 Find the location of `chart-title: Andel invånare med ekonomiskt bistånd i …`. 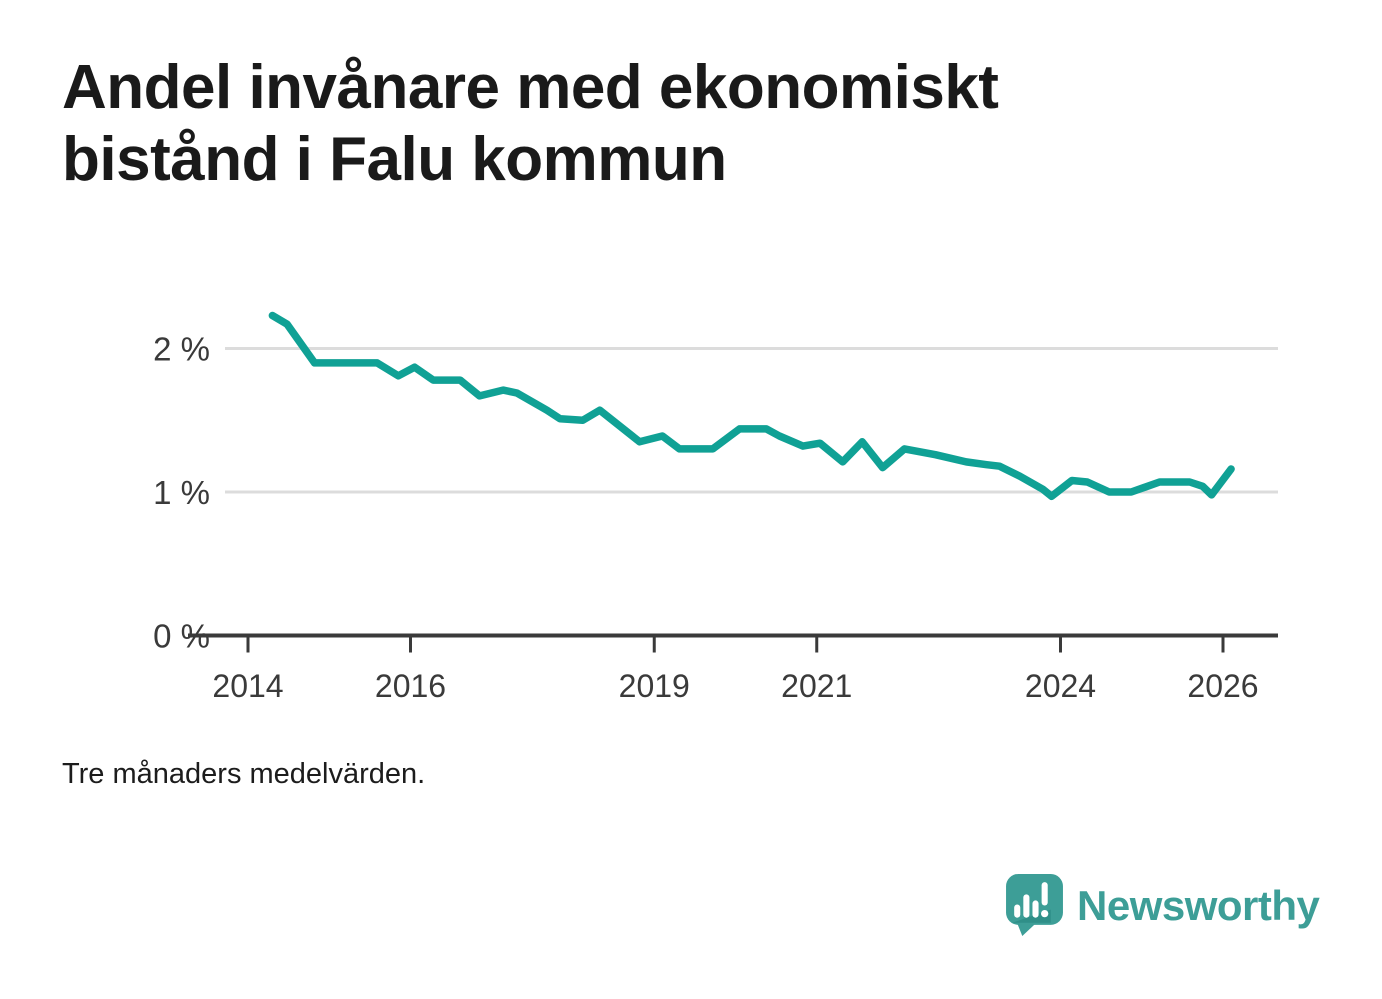

chart-title: Andel invånare med ekonomiskt bistånd i … is located at coordinates (530, 123).